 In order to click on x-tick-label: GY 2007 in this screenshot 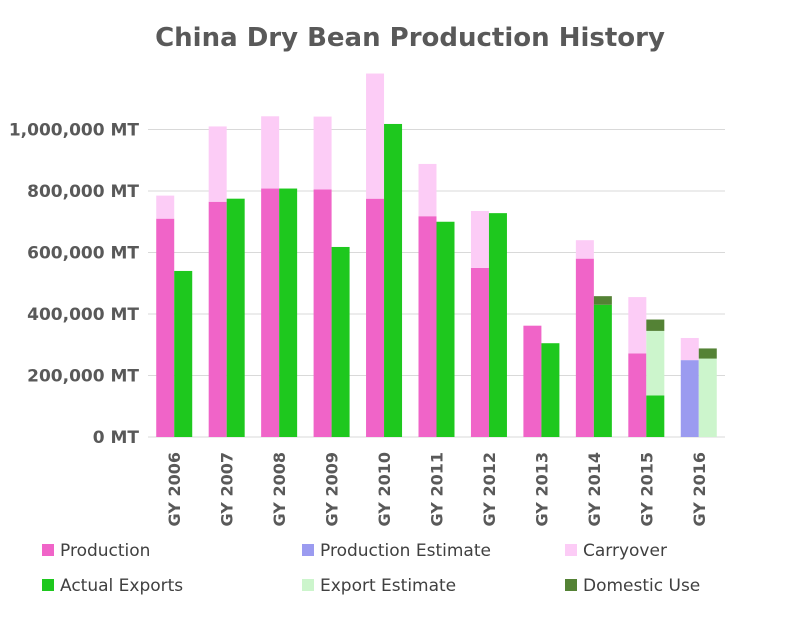, I will do `click(227, 489)`.